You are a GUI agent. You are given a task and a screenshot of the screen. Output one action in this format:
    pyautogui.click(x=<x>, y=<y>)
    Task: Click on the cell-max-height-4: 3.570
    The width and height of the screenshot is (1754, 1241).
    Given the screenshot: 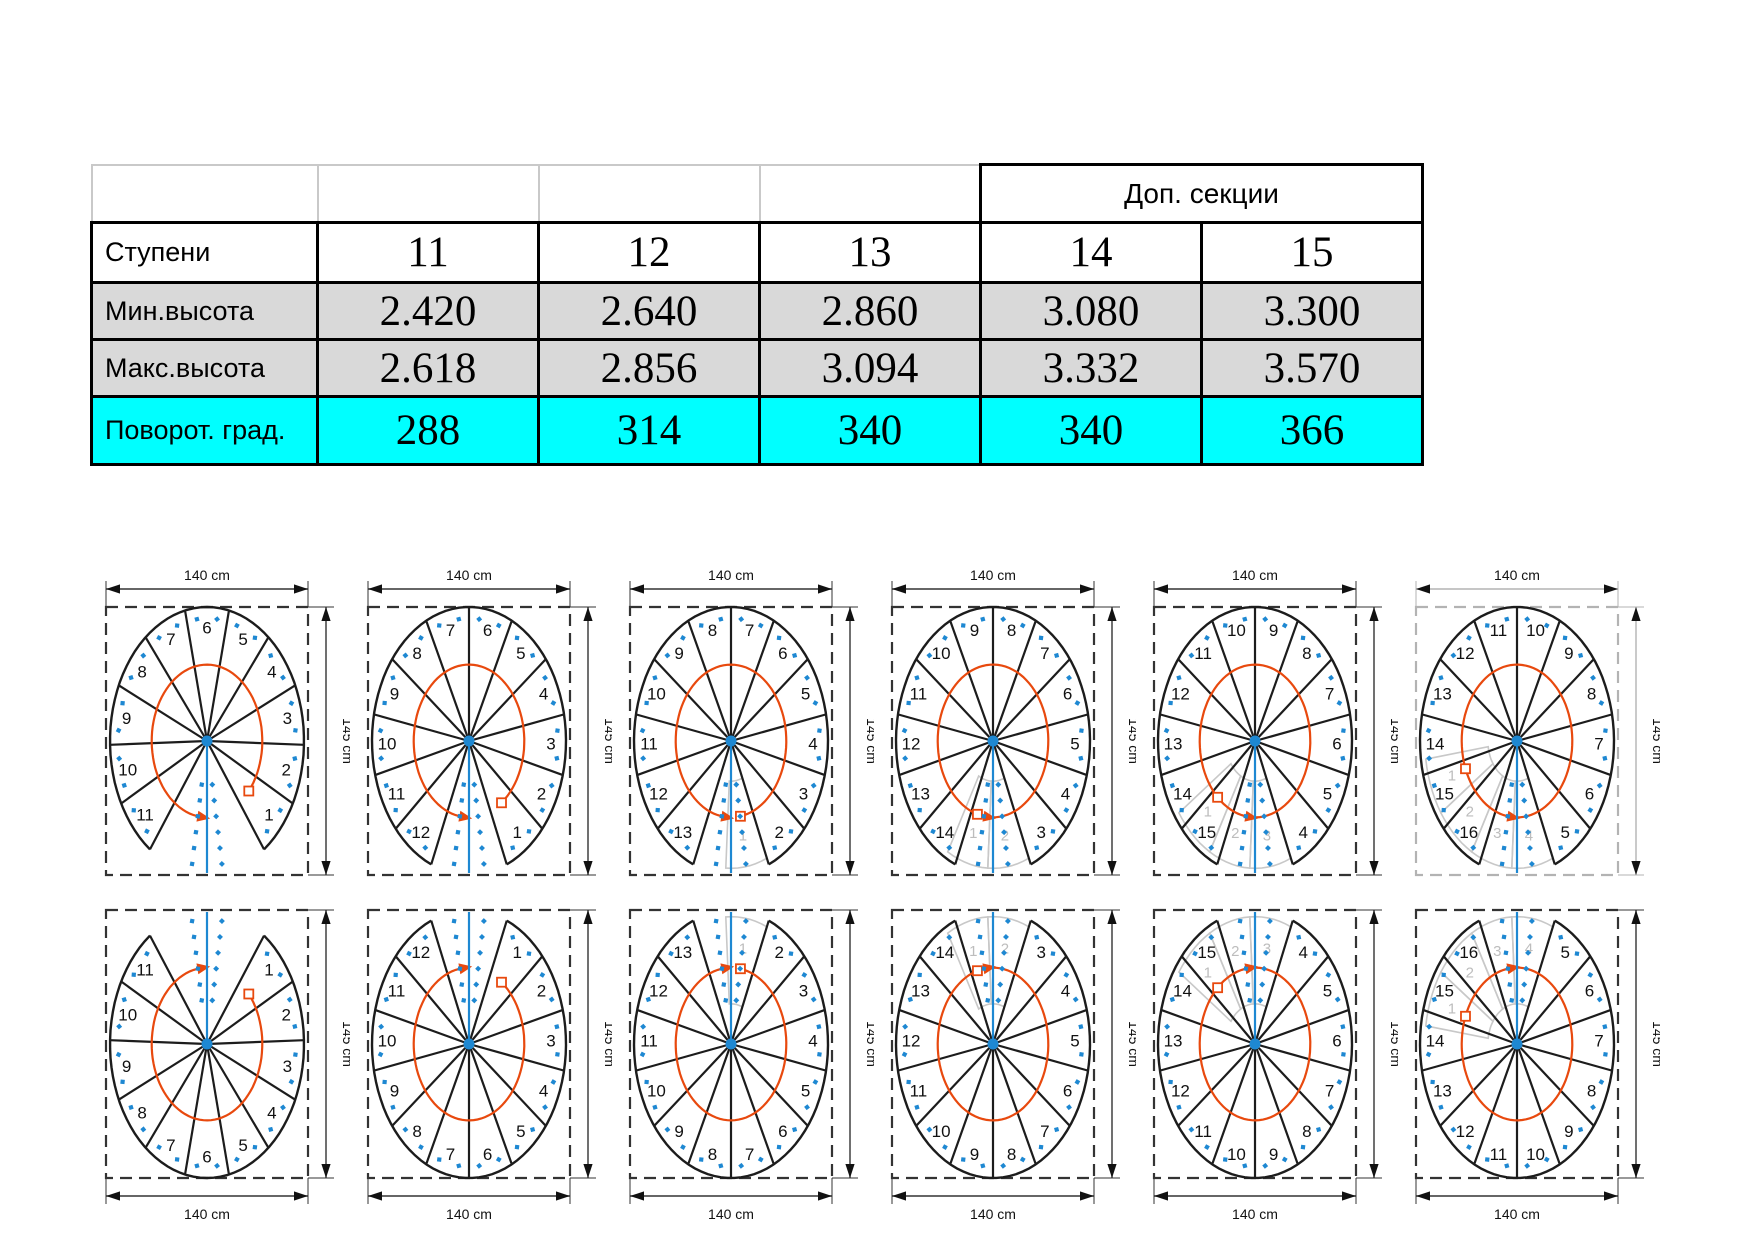 What is the action you would take?
    pyautogui.click(x=1312, y=368)
    